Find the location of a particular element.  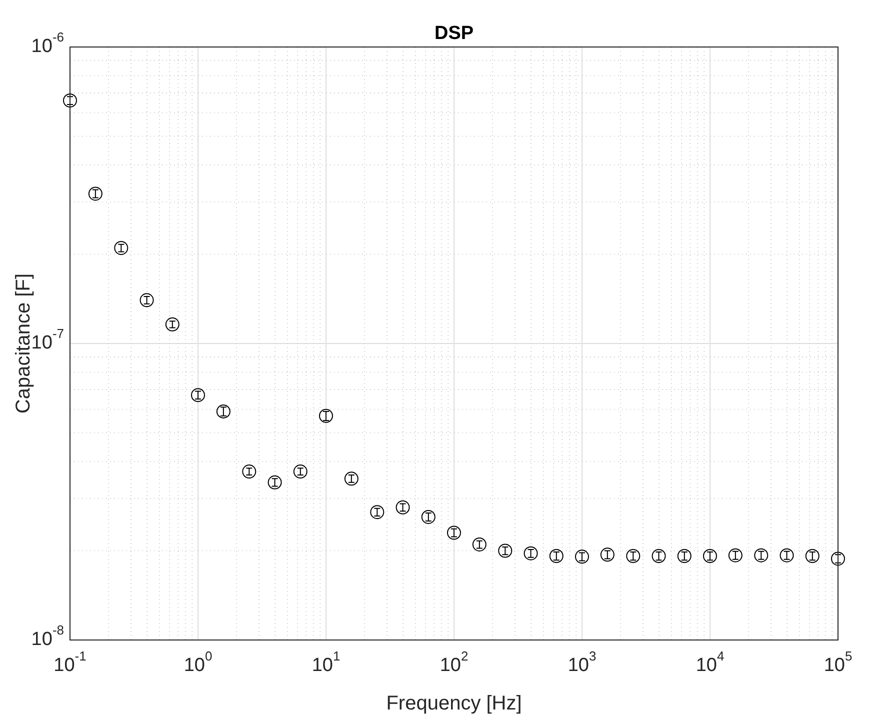

y-axis-title: Capacitance [F] is located at coordinates (23, 343).